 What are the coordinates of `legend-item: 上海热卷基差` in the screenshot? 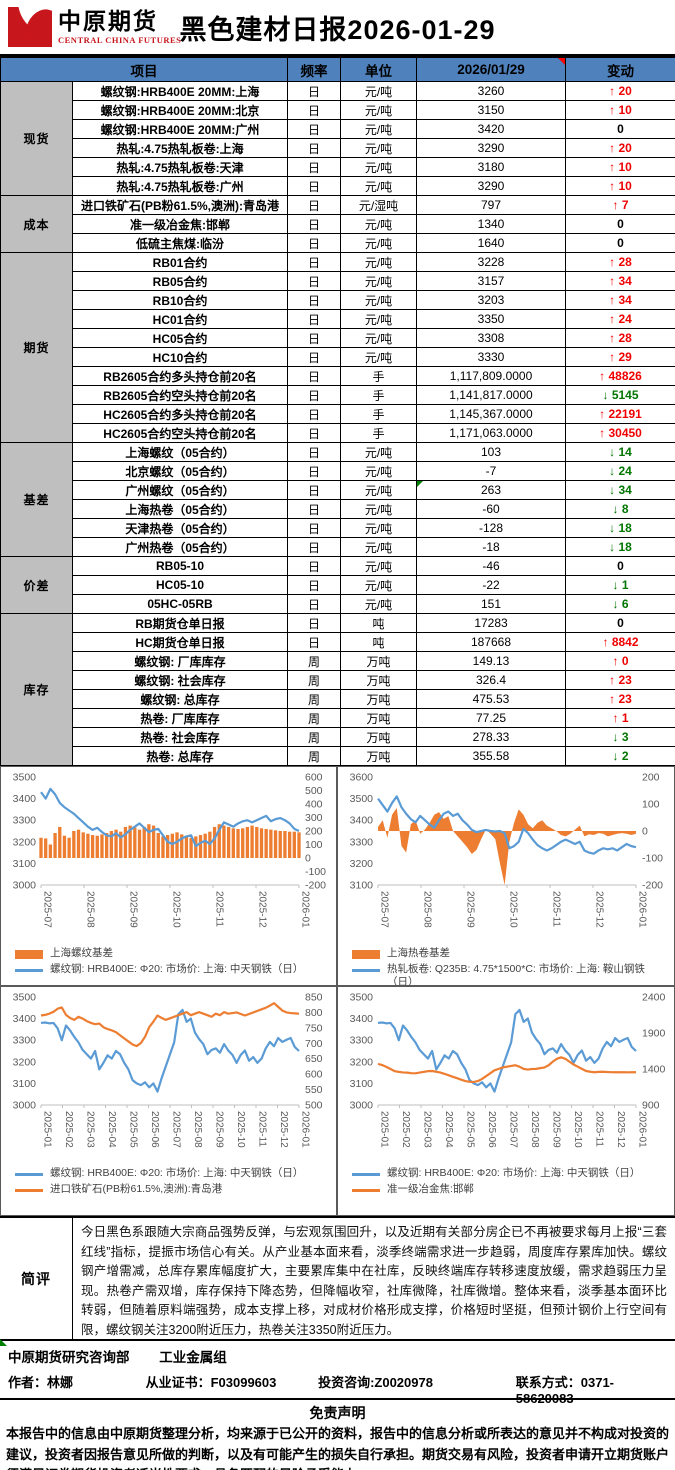 It's located at (511, 953).